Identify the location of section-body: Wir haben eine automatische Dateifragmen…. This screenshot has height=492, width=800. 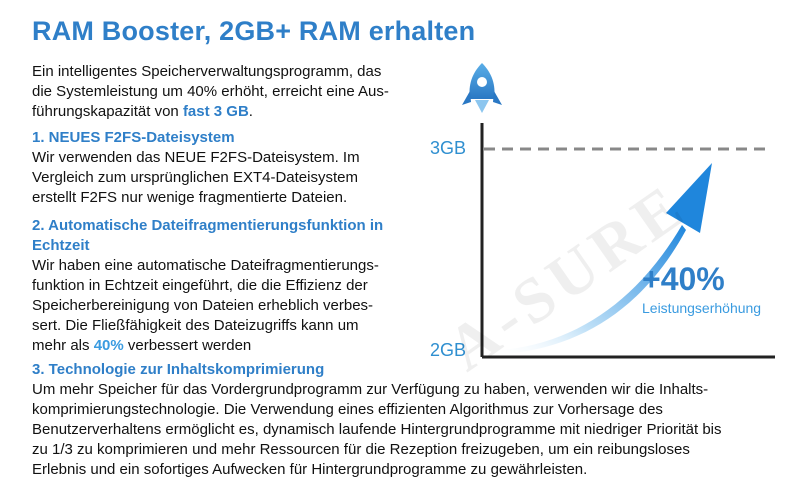
(224, 306).